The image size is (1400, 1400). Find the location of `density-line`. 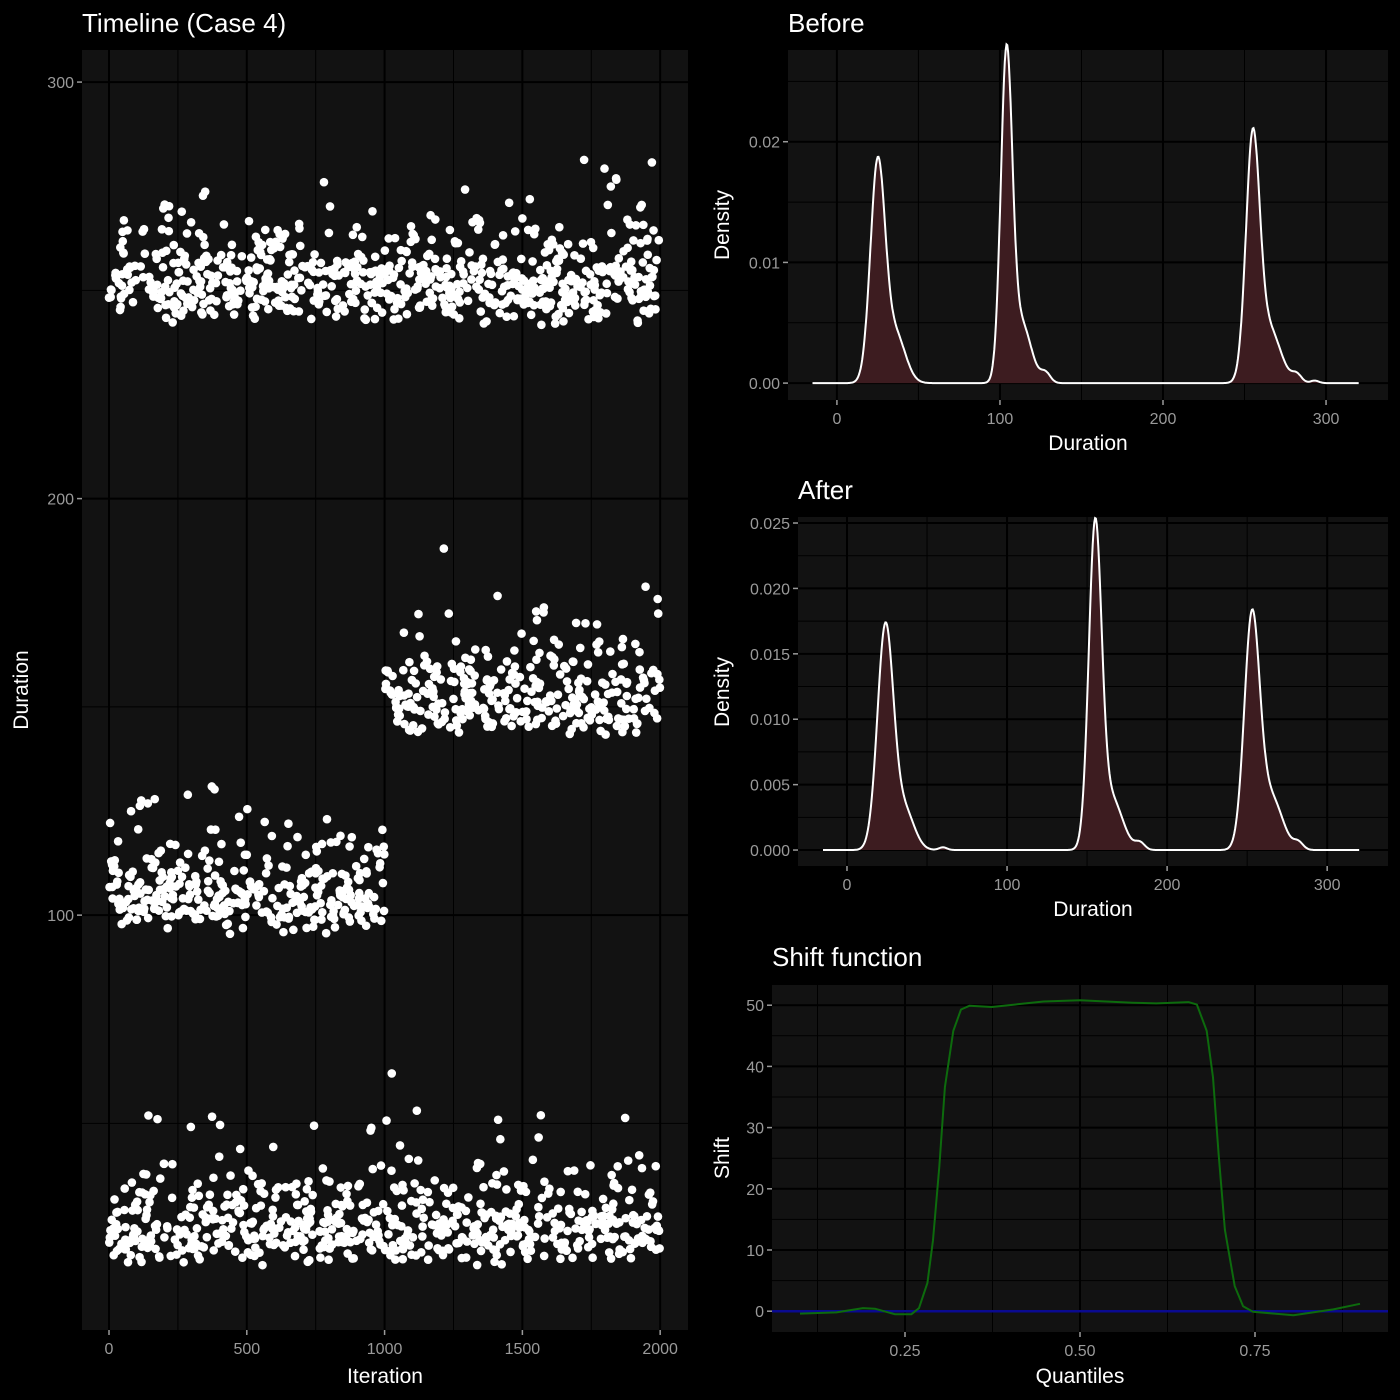

density-line is located at coordinates (1085, 213).